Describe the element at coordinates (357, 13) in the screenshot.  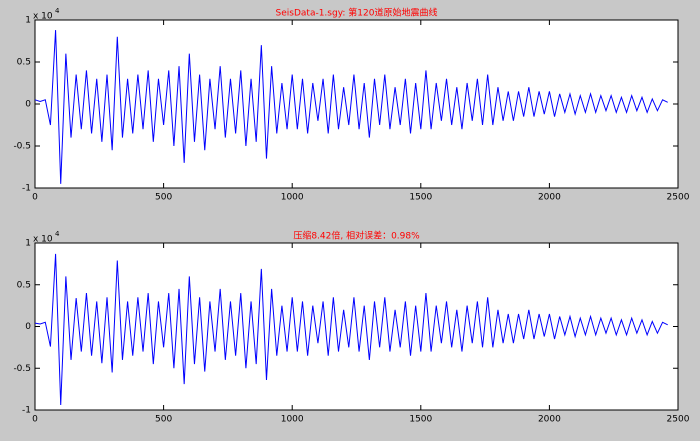
I see `chart-title: SeisData-1.sgy: 第120道原始地震曲线` at that location.